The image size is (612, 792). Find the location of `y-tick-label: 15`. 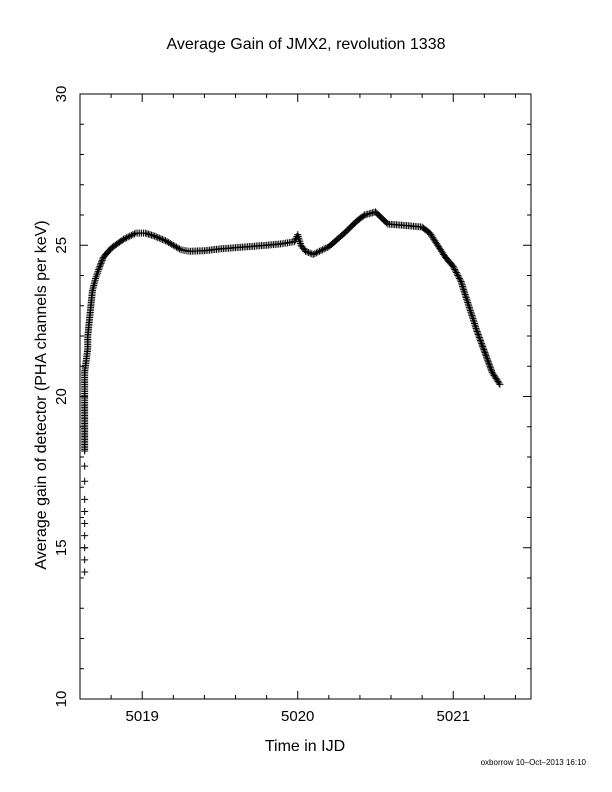

y-tick-label: 15 is located at coordinates (61, 547).